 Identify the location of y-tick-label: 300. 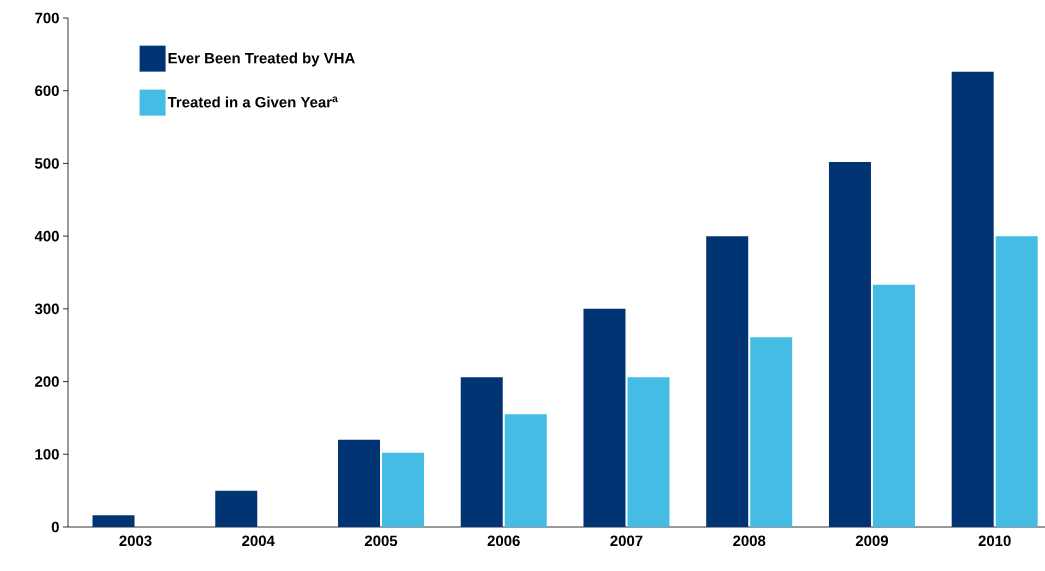
(46, 309).